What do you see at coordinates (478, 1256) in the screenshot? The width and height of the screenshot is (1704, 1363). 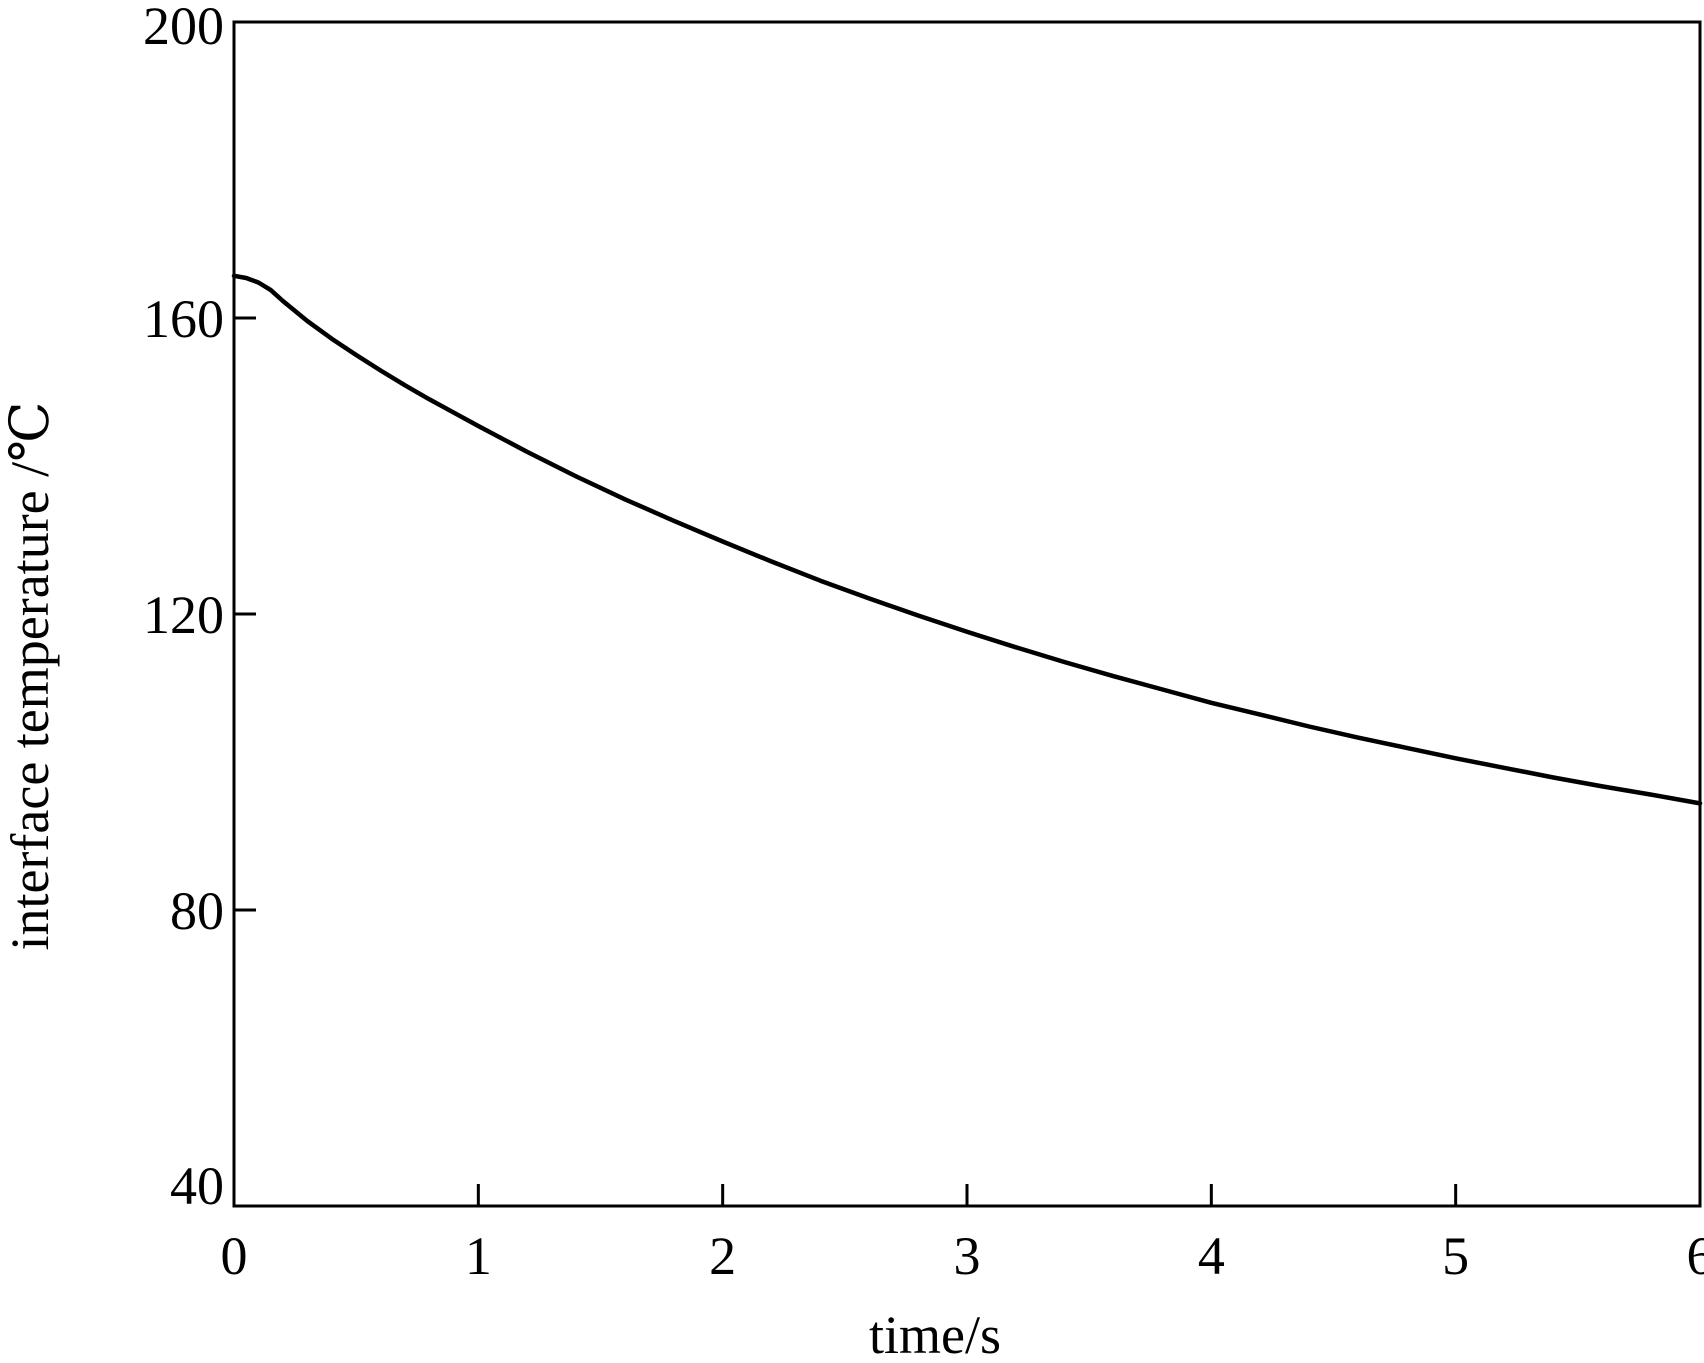 I see `x-tick-label: 1` at bounding box center [478, 1256].